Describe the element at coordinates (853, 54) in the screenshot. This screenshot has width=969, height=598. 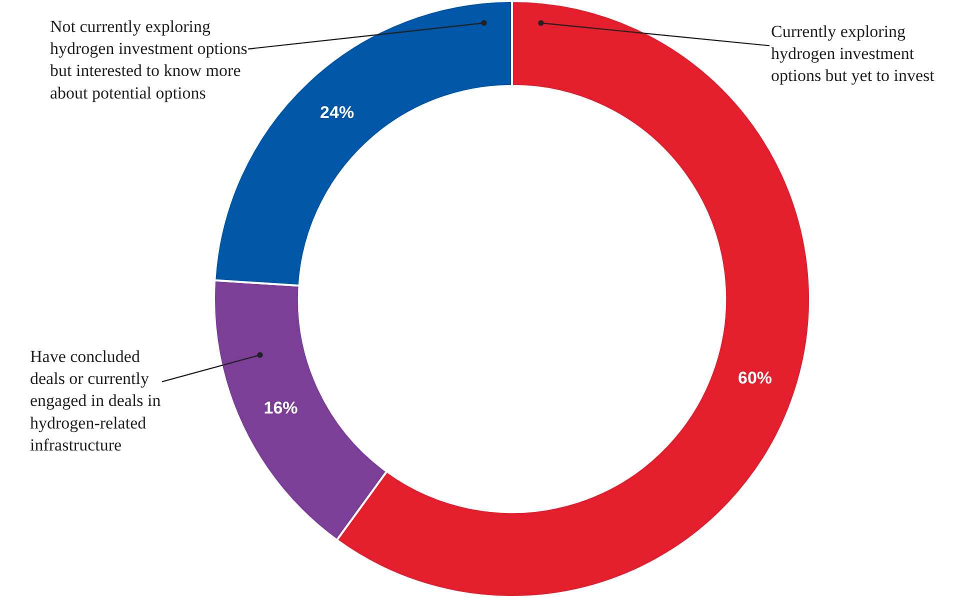
I see `slice-label: Currently exploring hydrogen investment options but yet to invest` at that location.